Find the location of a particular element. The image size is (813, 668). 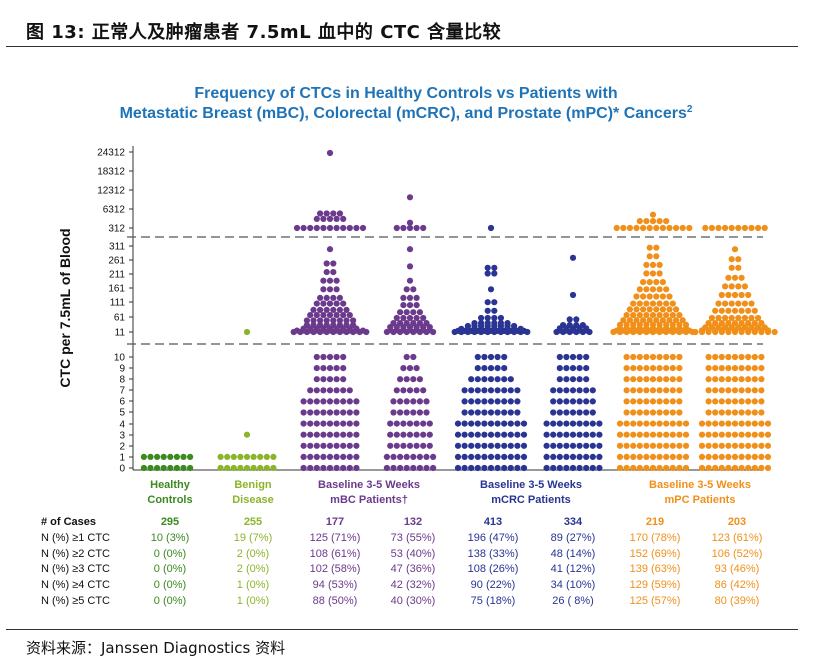

table-row-header: N (%) ≥2 CTC is located at coordinates (75, 554).